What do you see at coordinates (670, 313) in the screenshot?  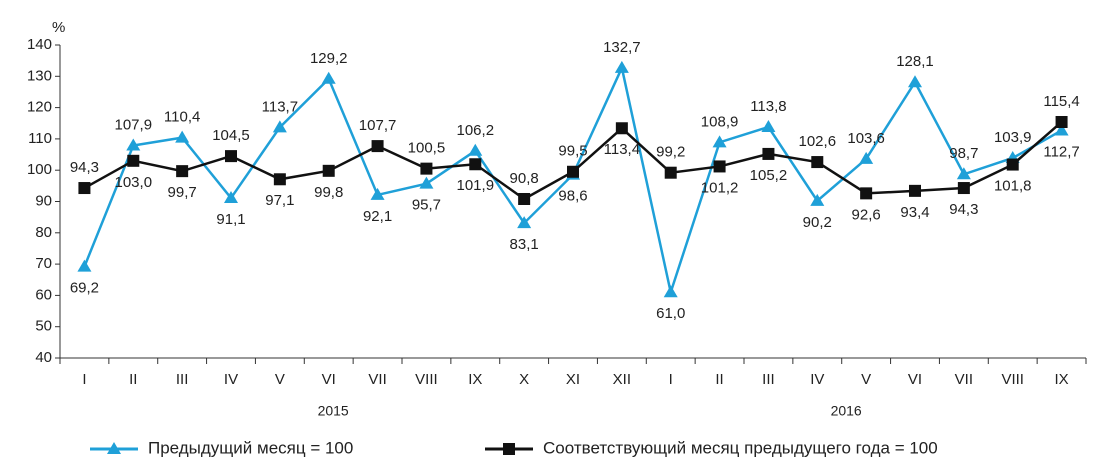 I see `value-label: 61,0` at bounding box center [670, 313].